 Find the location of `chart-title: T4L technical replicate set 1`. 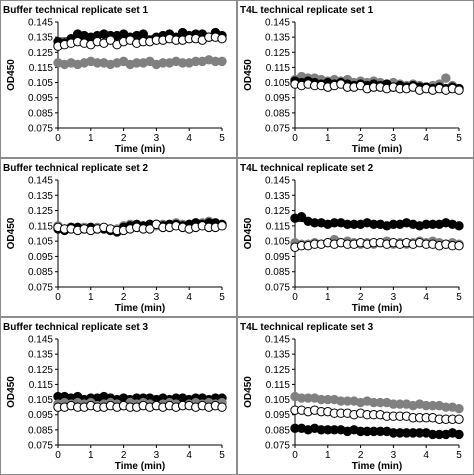

chart-title: T4L technical replicate set 1 is located at coordinates (307, 10).